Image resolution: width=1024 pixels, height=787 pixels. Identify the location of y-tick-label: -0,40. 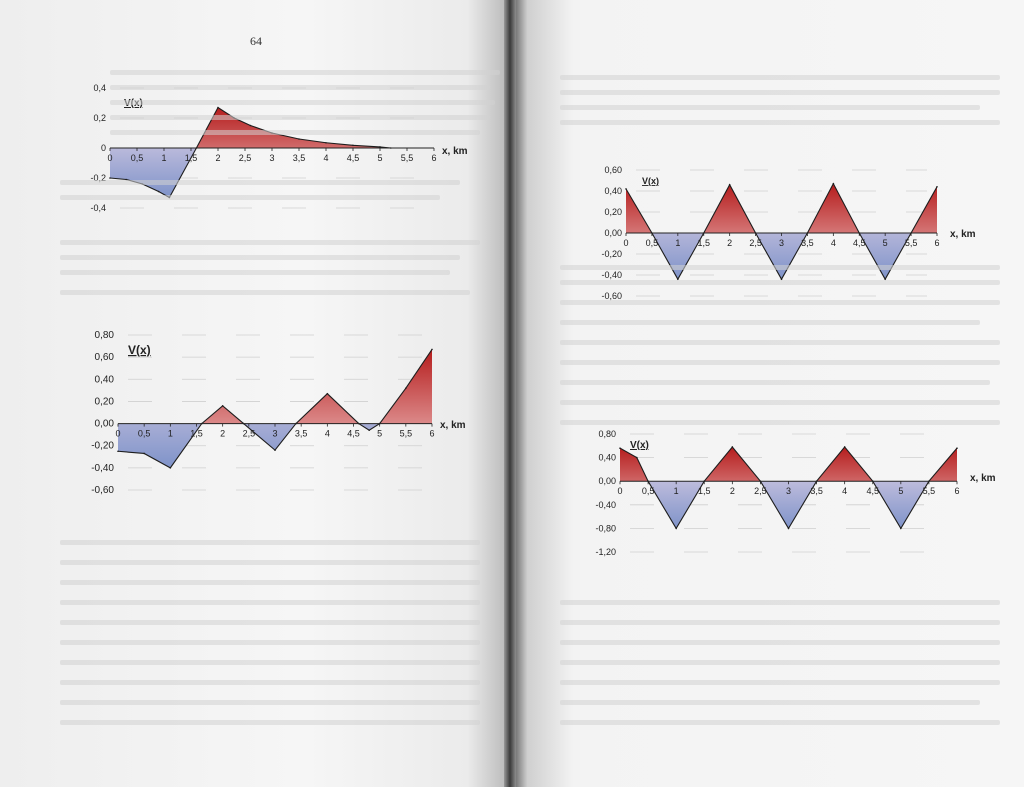
(102, 468).